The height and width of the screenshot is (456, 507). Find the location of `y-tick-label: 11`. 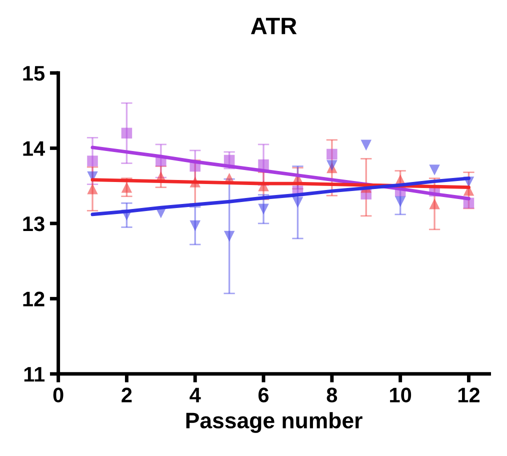

y-tick-label: 11 is located at coordinates (34, 374).